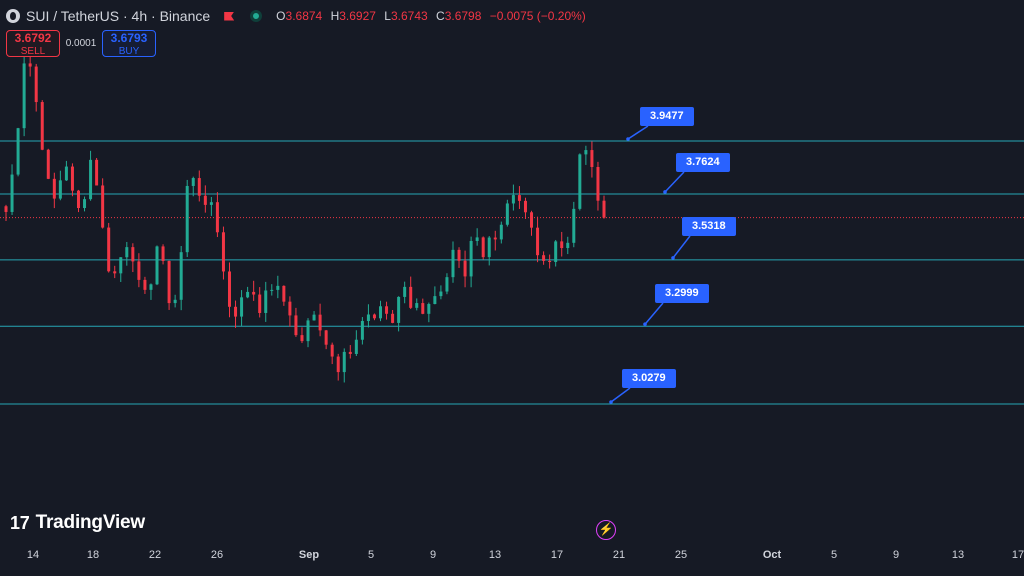  I want to click on close-key: C, so click(440, 16).